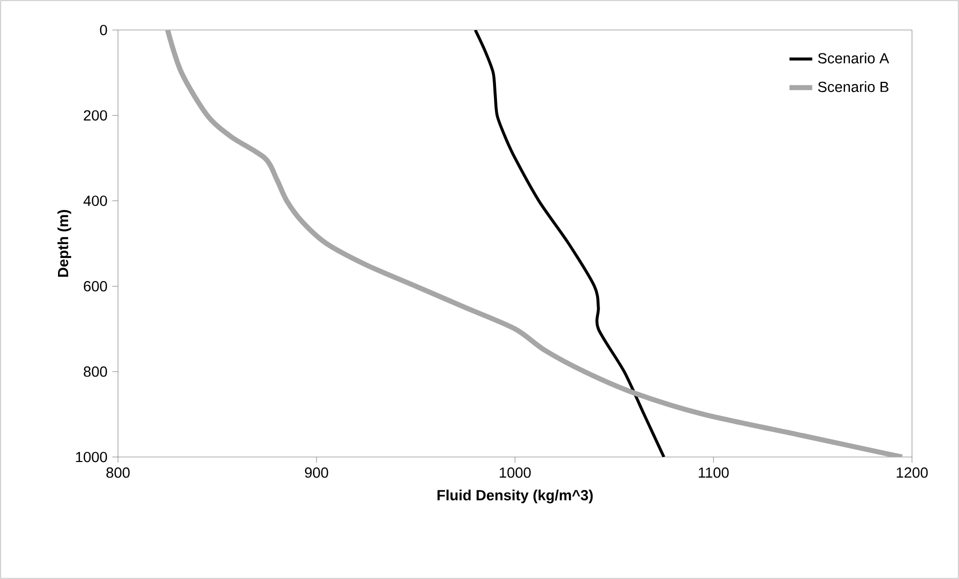 The image size is (959, 579). Describe the element at coordinates (95, 201) in the screenshot. I see `y-tick-label: 400` at that location.